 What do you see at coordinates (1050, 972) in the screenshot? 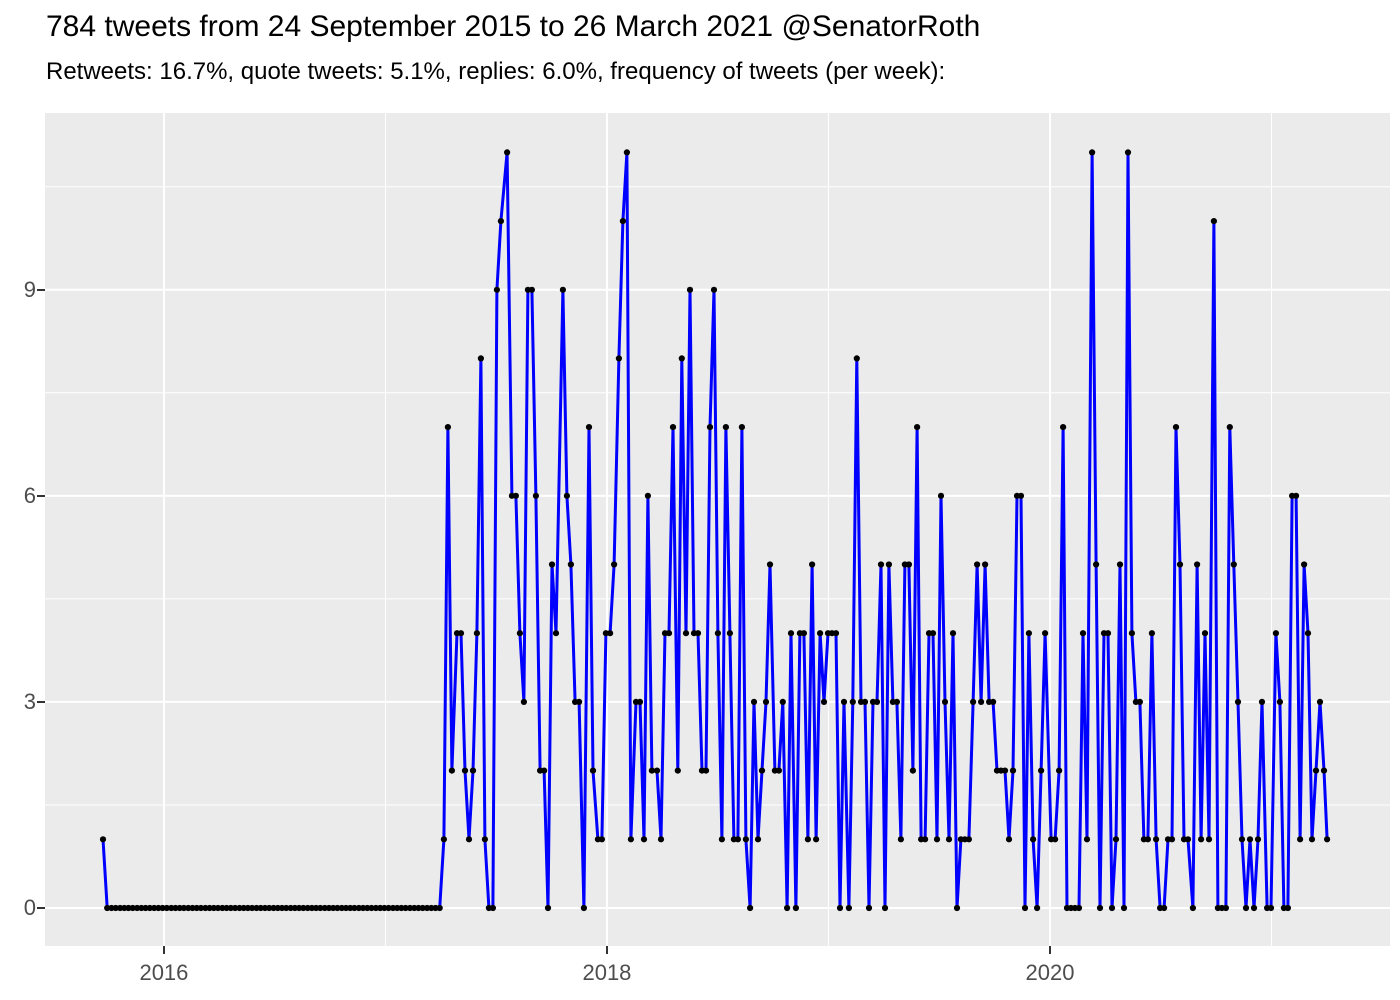
I see `x-axis-tick-label: 2020` at bounding box center [1050, 972].